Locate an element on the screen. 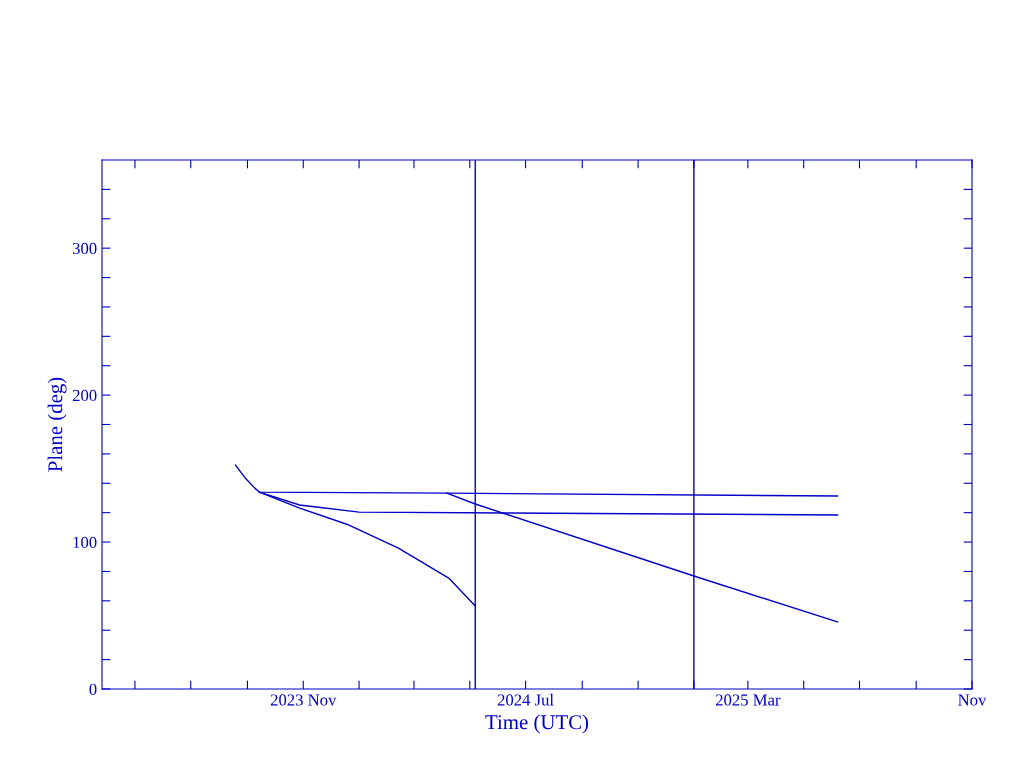 The image size is (1024, 768). y-tick-label: 0 is located at coordinates (93, 689).